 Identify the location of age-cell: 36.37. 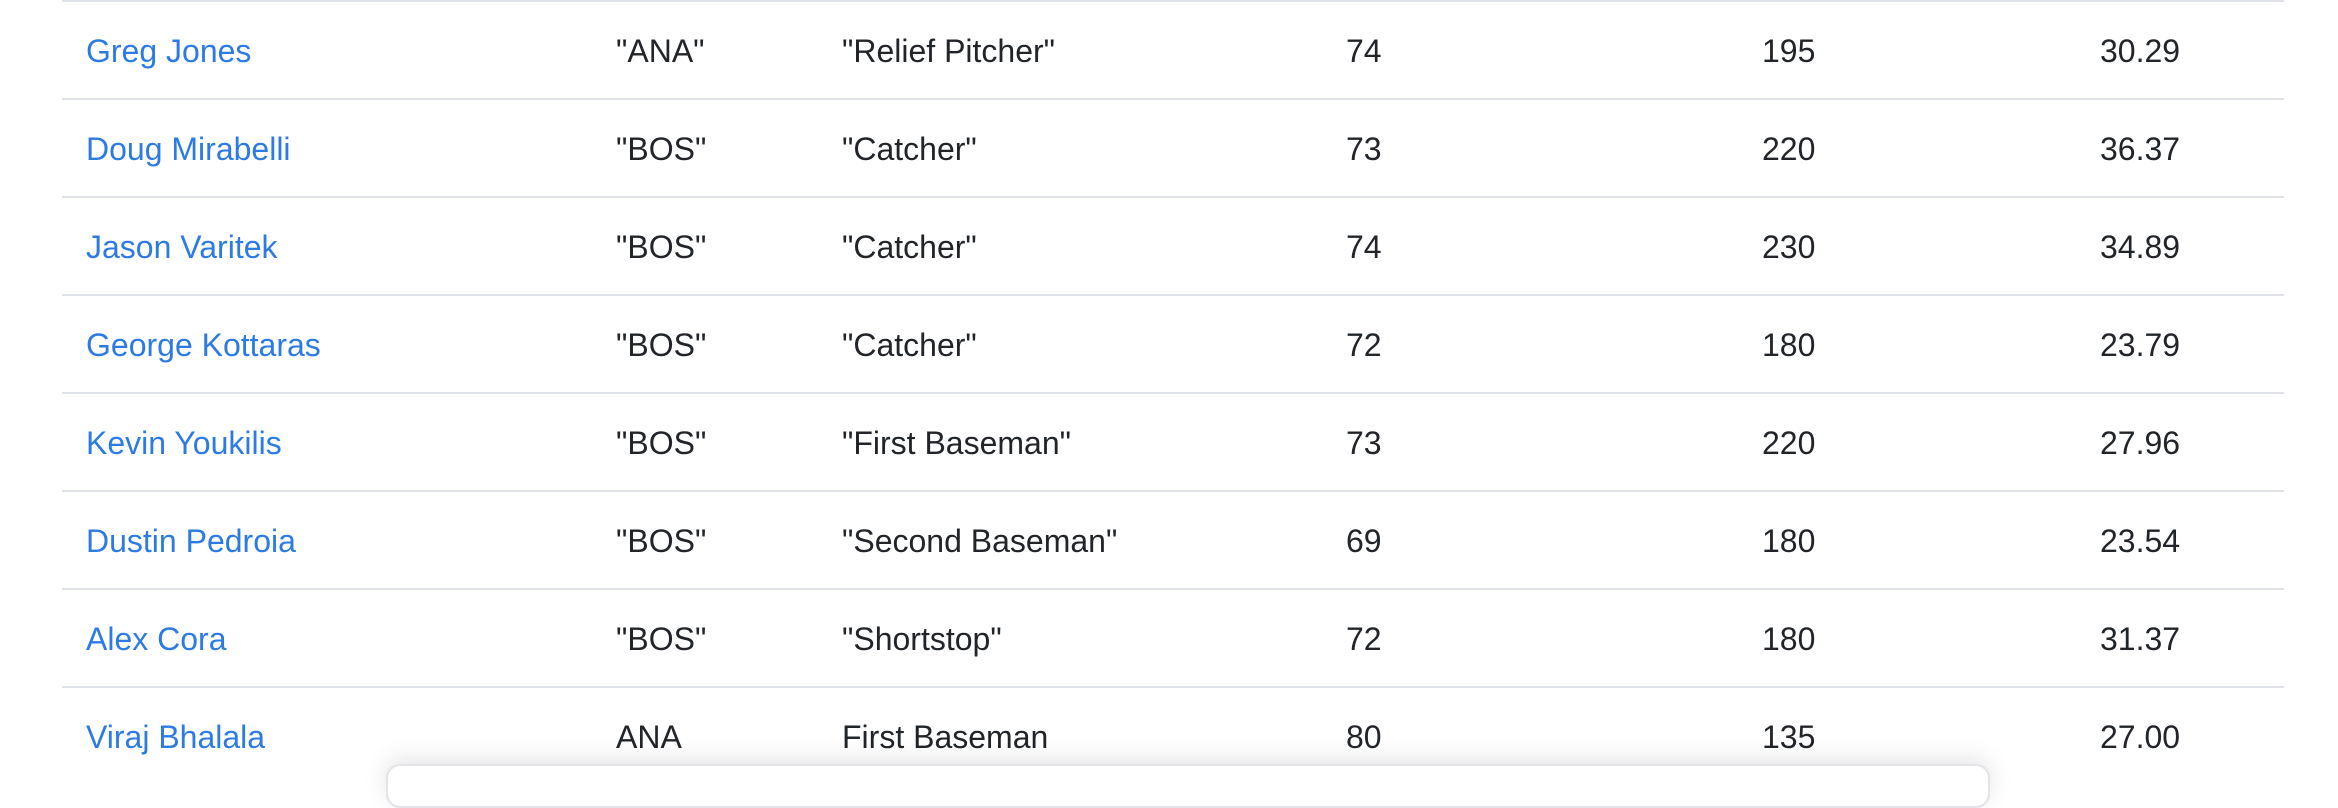
(2140, 149).